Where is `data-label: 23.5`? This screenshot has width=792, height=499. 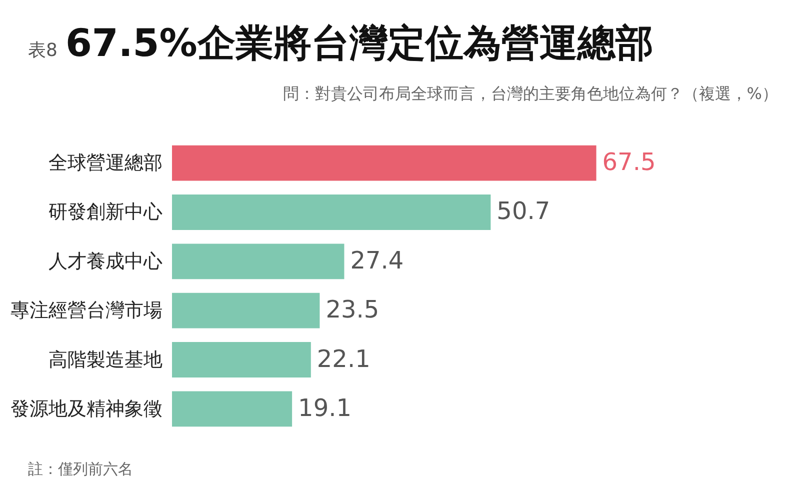 data-label: 23.5 is located at coordinates (353, 310).